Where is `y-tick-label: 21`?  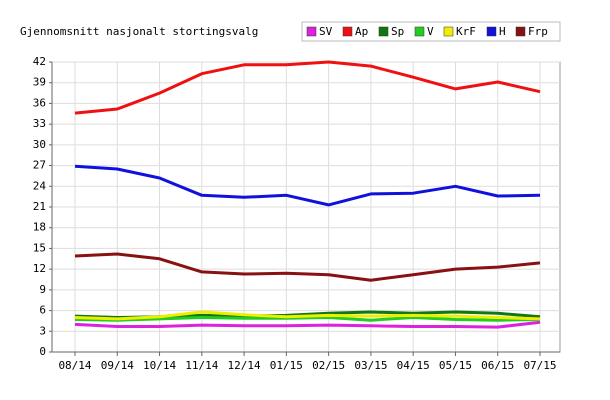
y-tick-label: 21 is located at coordinates (39, 206).